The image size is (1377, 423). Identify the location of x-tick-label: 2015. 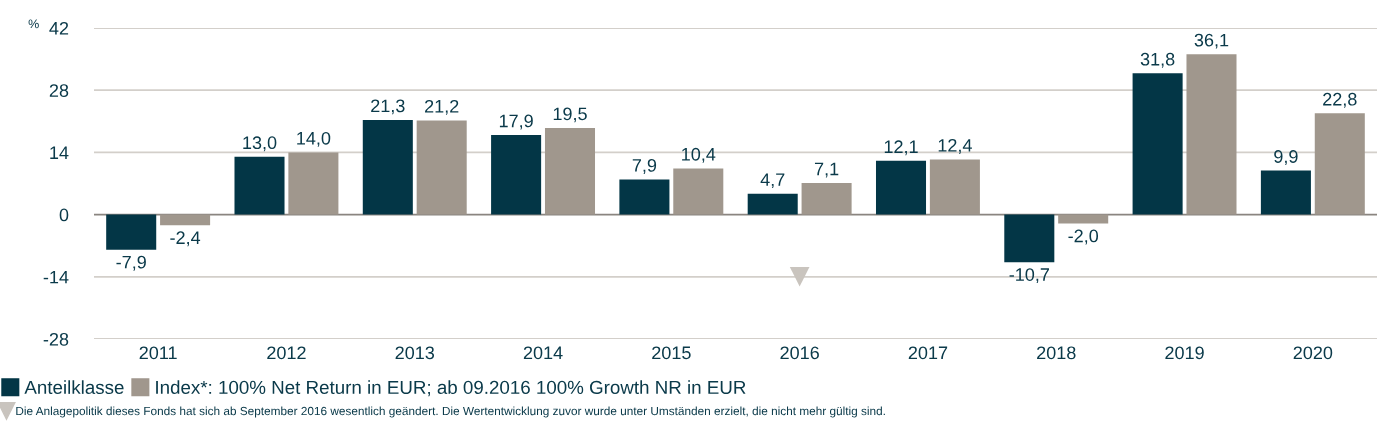
(671, 353).